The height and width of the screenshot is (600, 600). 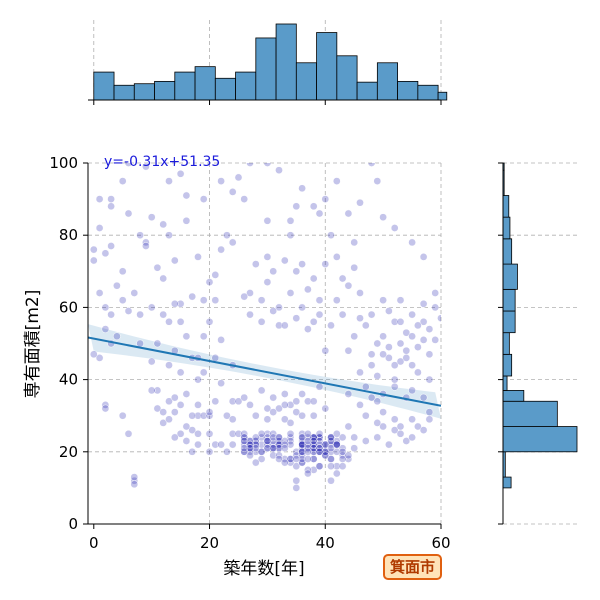 What do you see at coordinates (440, 543) in the screenshot?
I see `x-tick-label: 60` at bounding box center [440, 543].